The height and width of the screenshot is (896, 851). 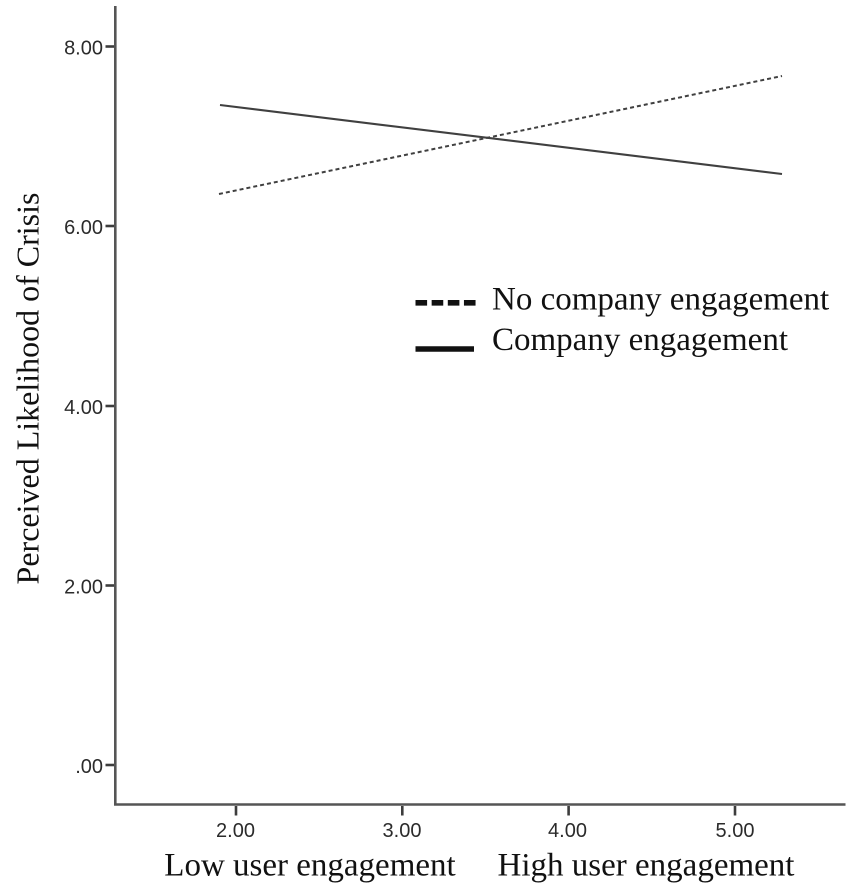 What do you see at coordinates (28, 389) in the screenshot?
I see `svg-text: Perceived Likelihood of Crisis` at bounding box center [28, 389].